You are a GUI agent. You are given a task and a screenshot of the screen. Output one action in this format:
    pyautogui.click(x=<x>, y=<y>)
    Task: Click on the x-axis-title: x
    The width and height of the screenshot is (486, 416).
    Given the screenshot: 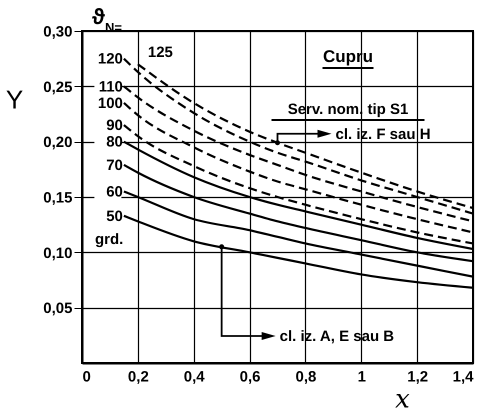 What is the action you would take?
    pyautogui.click(x=402, y=399)
    